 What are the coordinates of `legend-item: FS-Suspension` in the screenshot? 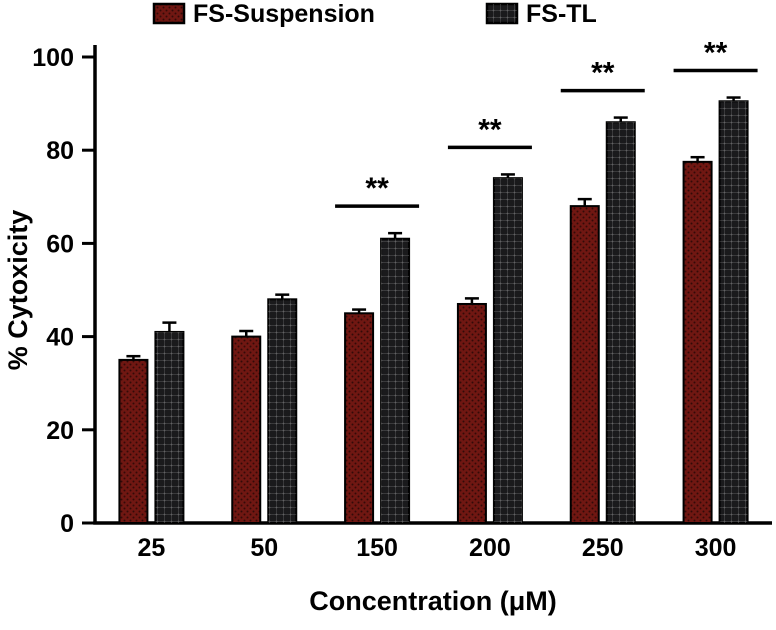 It's located at (263, 14).